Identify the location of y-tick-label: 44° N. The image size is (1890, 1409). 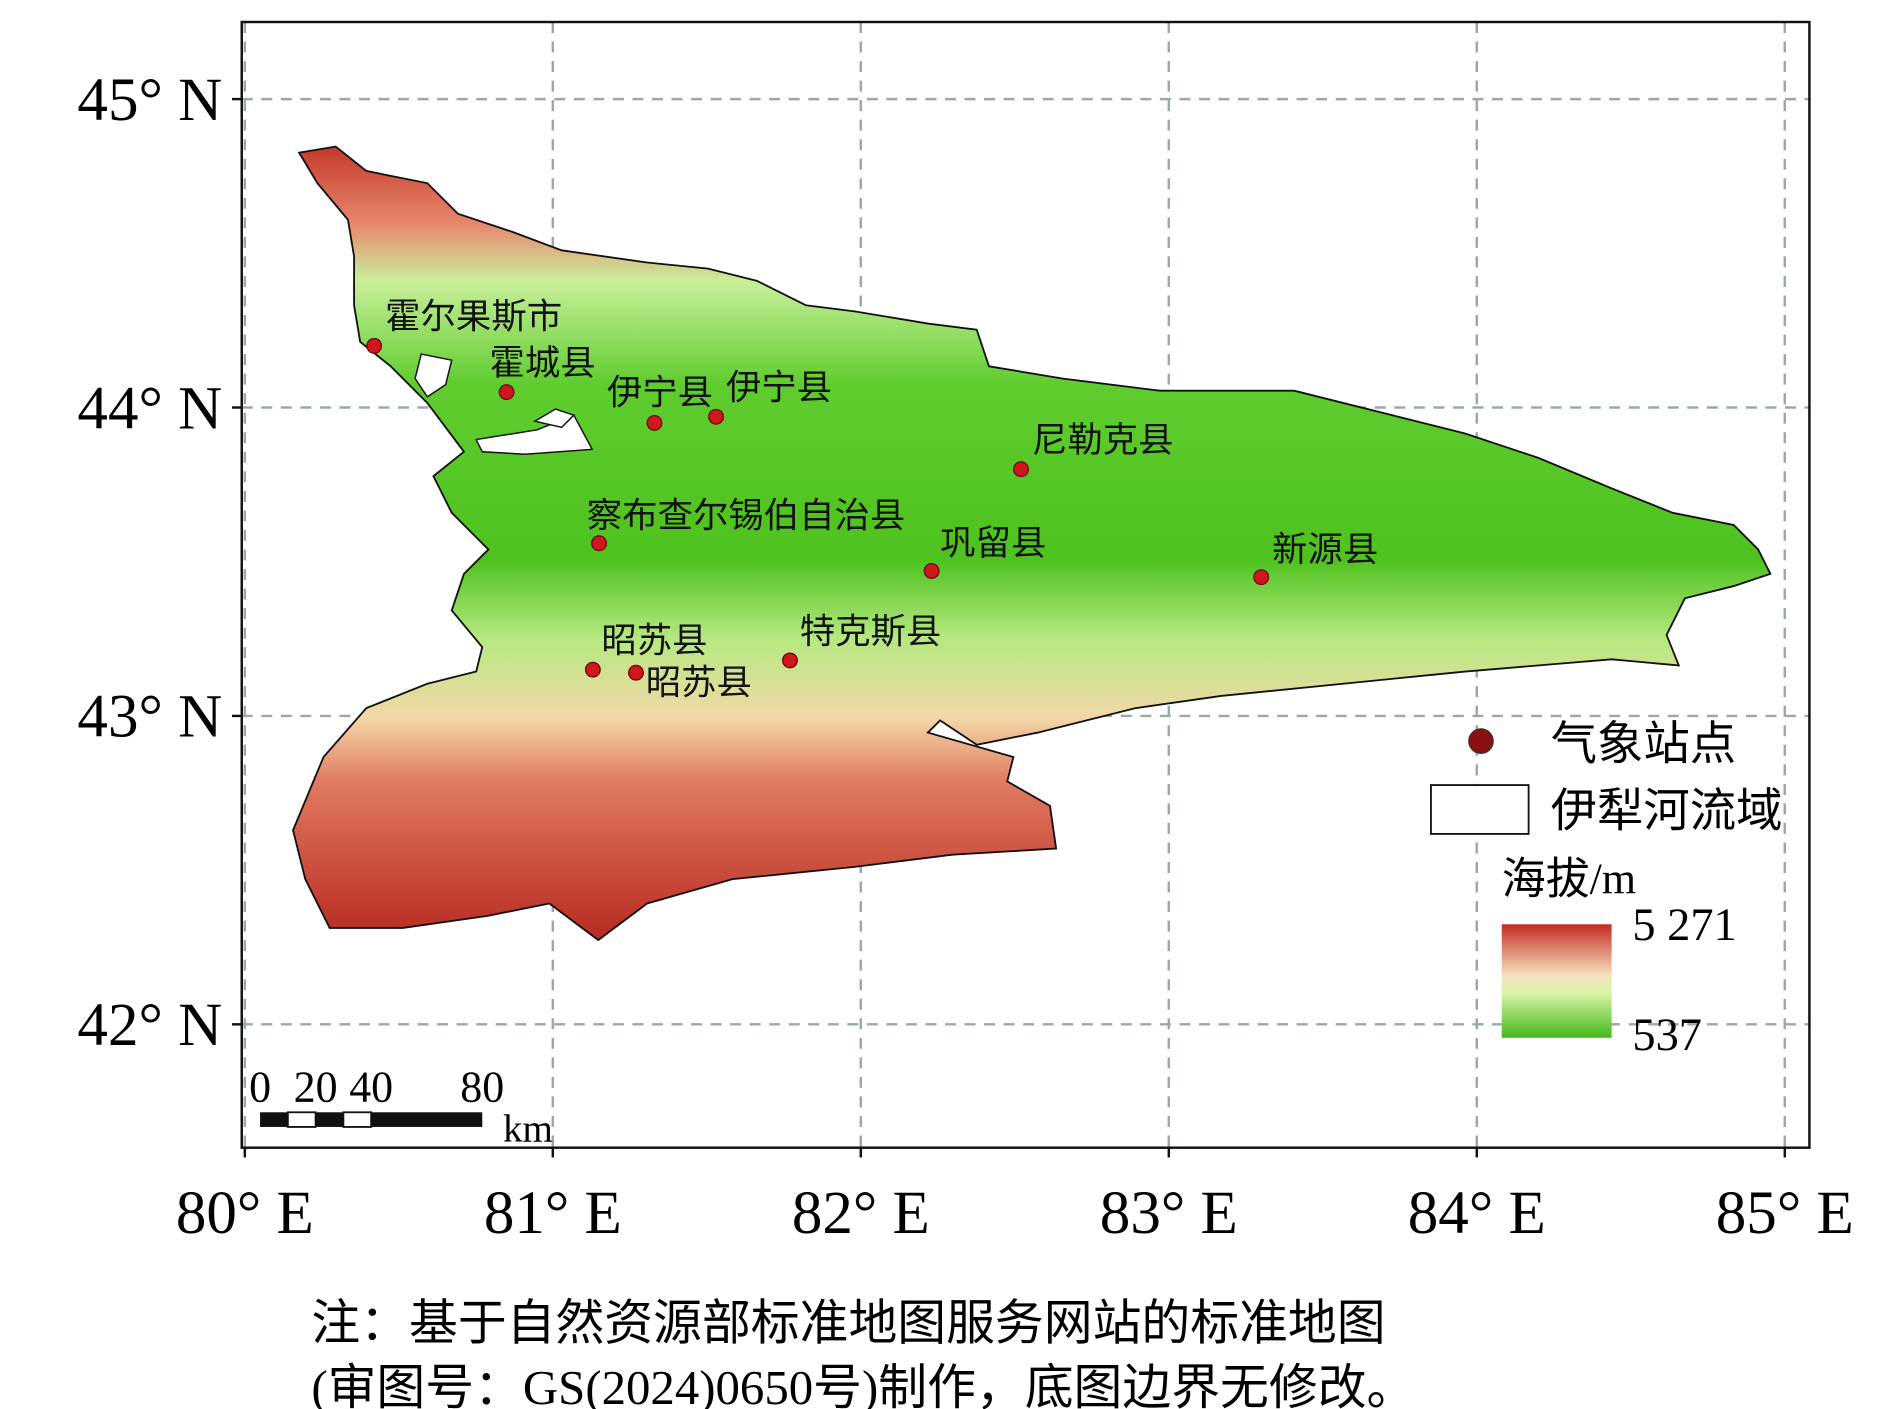
(149, 408).